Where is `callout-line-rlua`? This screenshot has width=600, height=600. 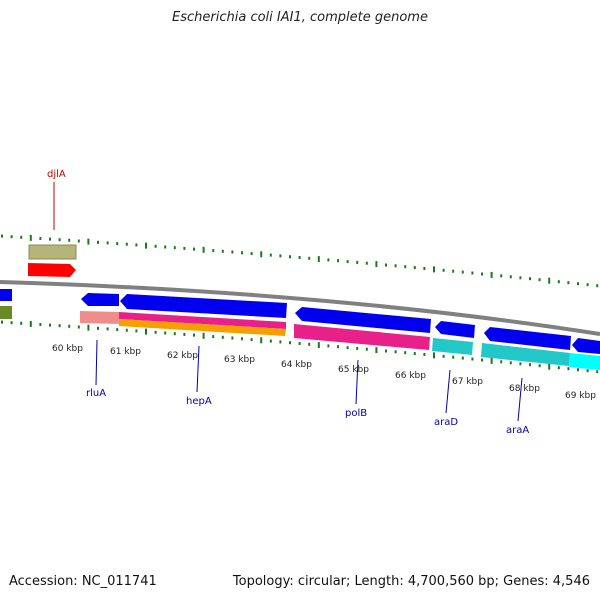 callout-line-rlua is located at coordinates (96, 362).